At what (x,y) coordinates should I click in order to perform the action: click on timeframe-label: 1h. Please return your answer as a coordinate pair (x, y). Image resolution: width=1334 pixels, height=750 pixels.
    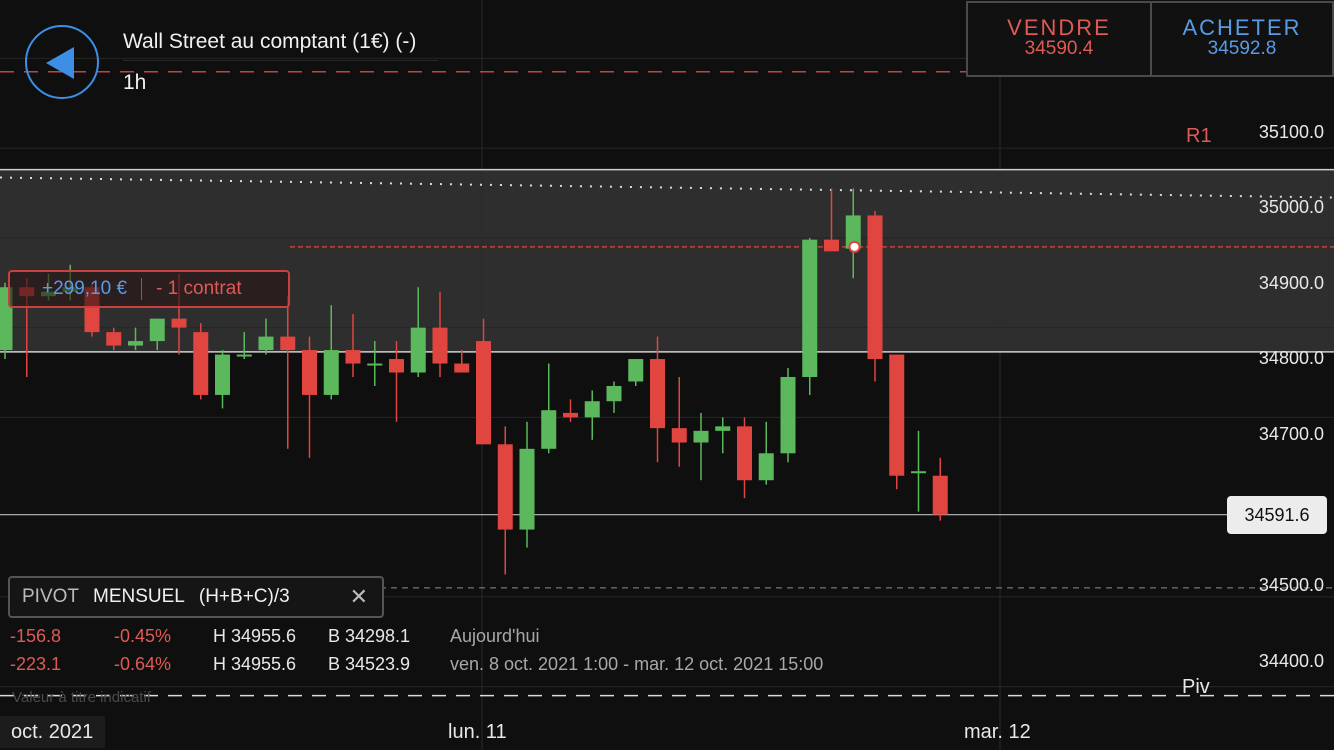
    Looking at the image, I should click on (135, 82).